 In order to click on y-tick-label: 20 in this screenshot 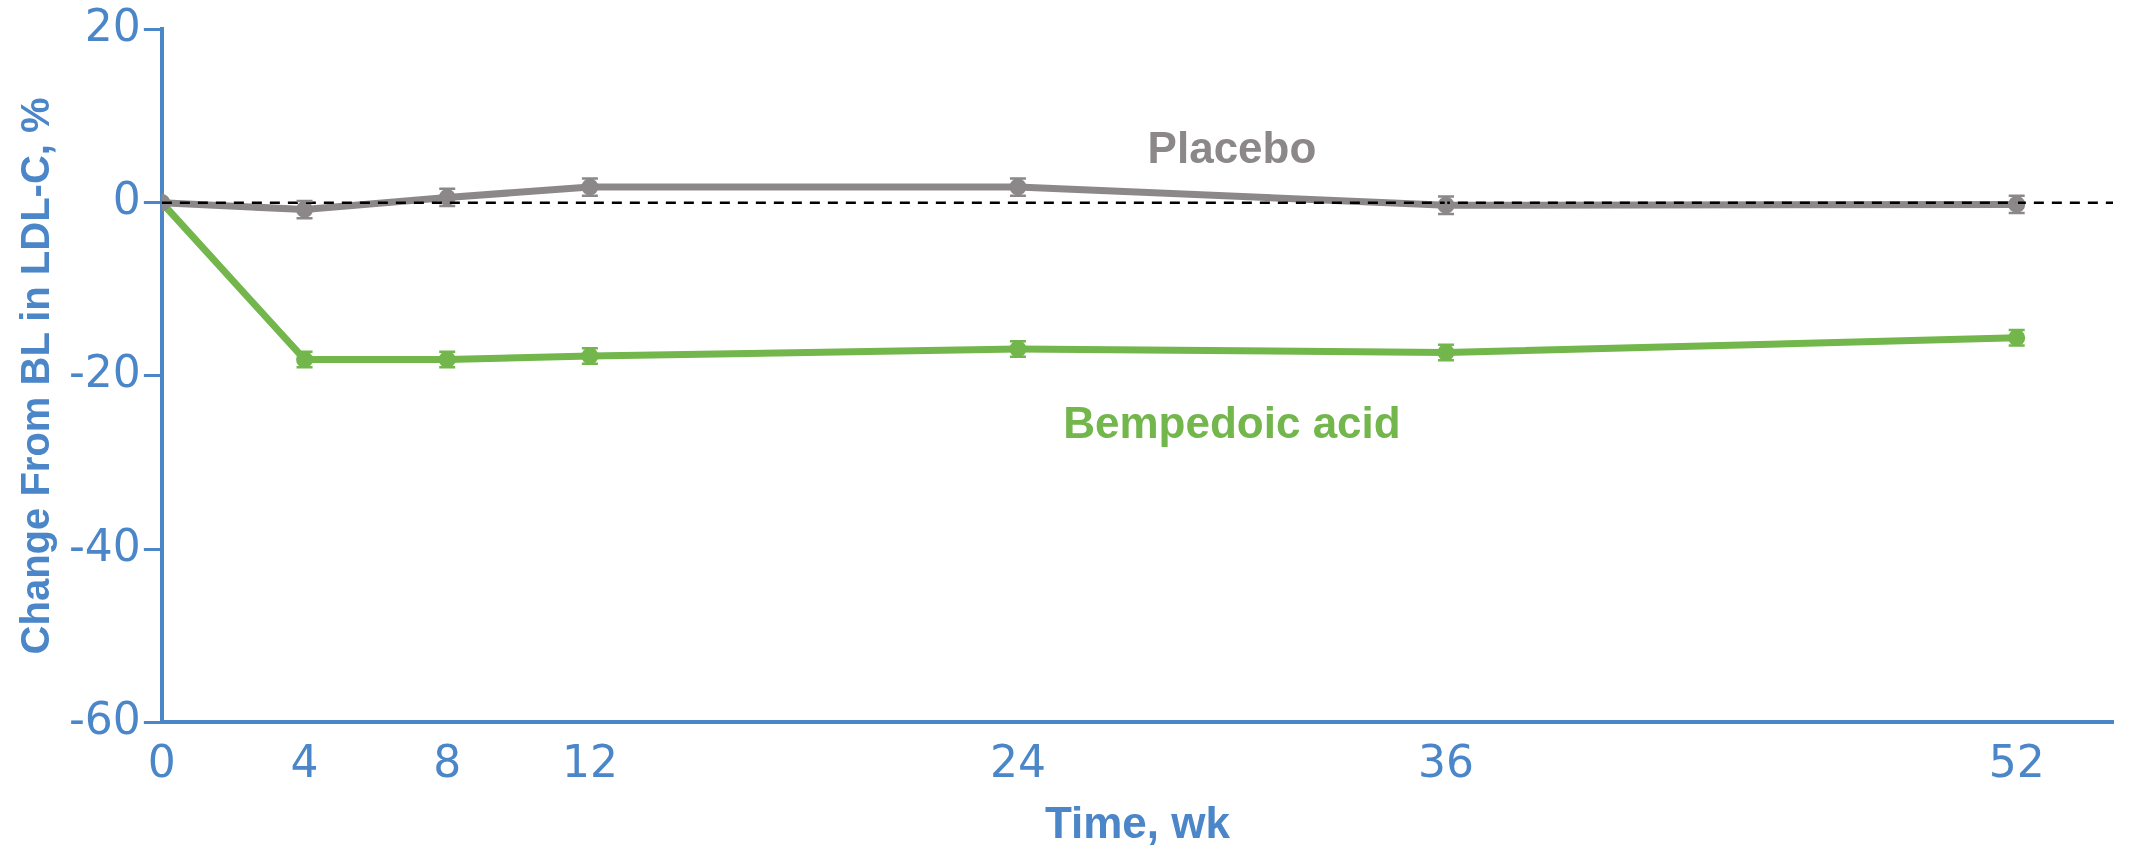, I will do `click(112, 25)`.